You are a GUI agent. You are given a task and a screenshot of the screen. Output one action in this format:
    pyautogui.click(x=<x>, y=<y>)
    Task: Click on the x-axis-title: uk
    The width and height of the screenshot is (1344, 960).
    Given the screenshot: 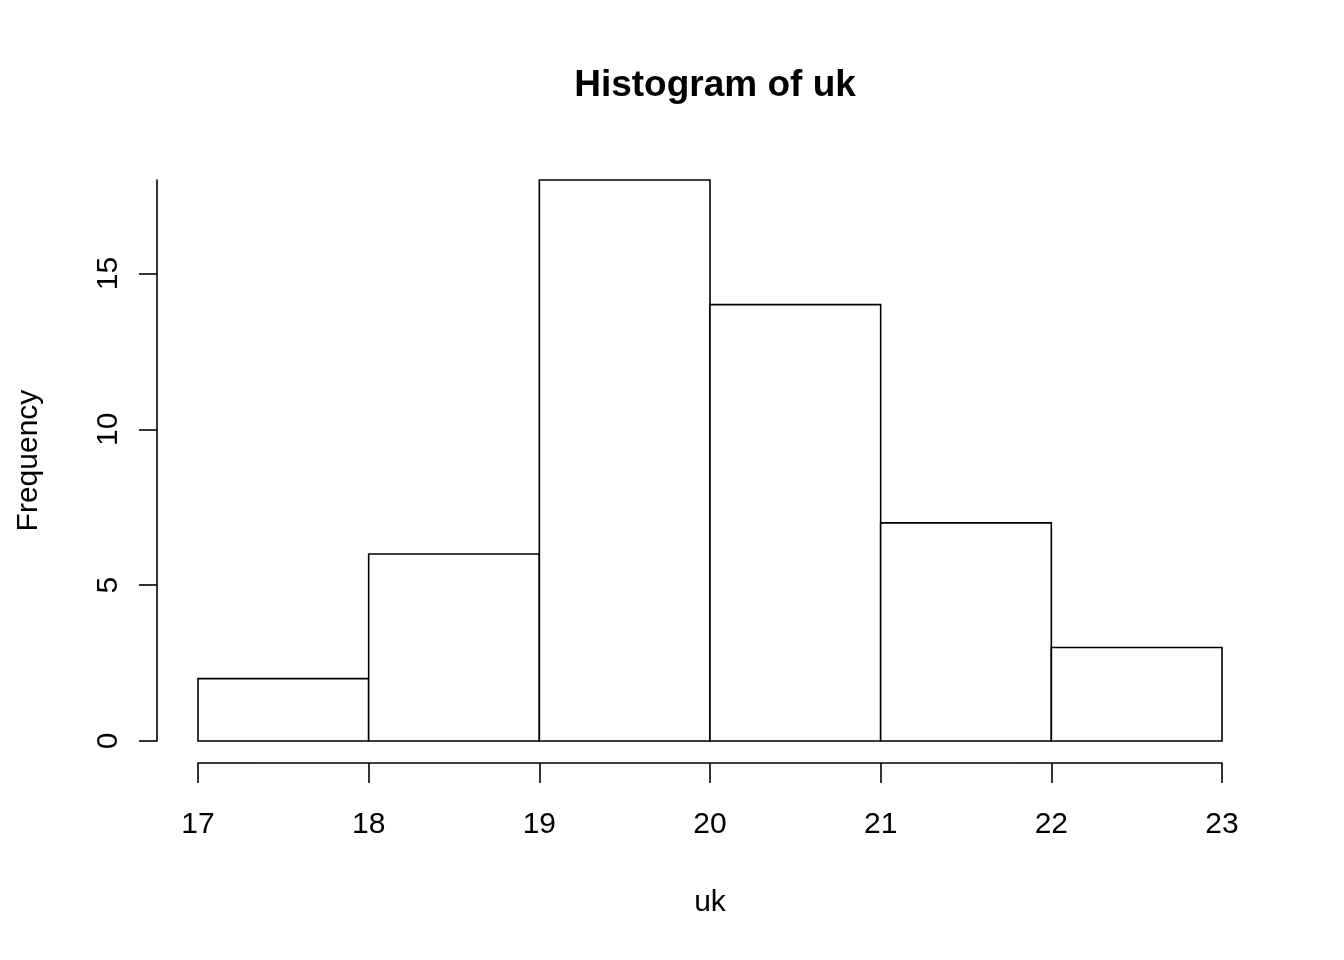 What is the action you would take?
    pyautogui.click(x=710, y=900)
    